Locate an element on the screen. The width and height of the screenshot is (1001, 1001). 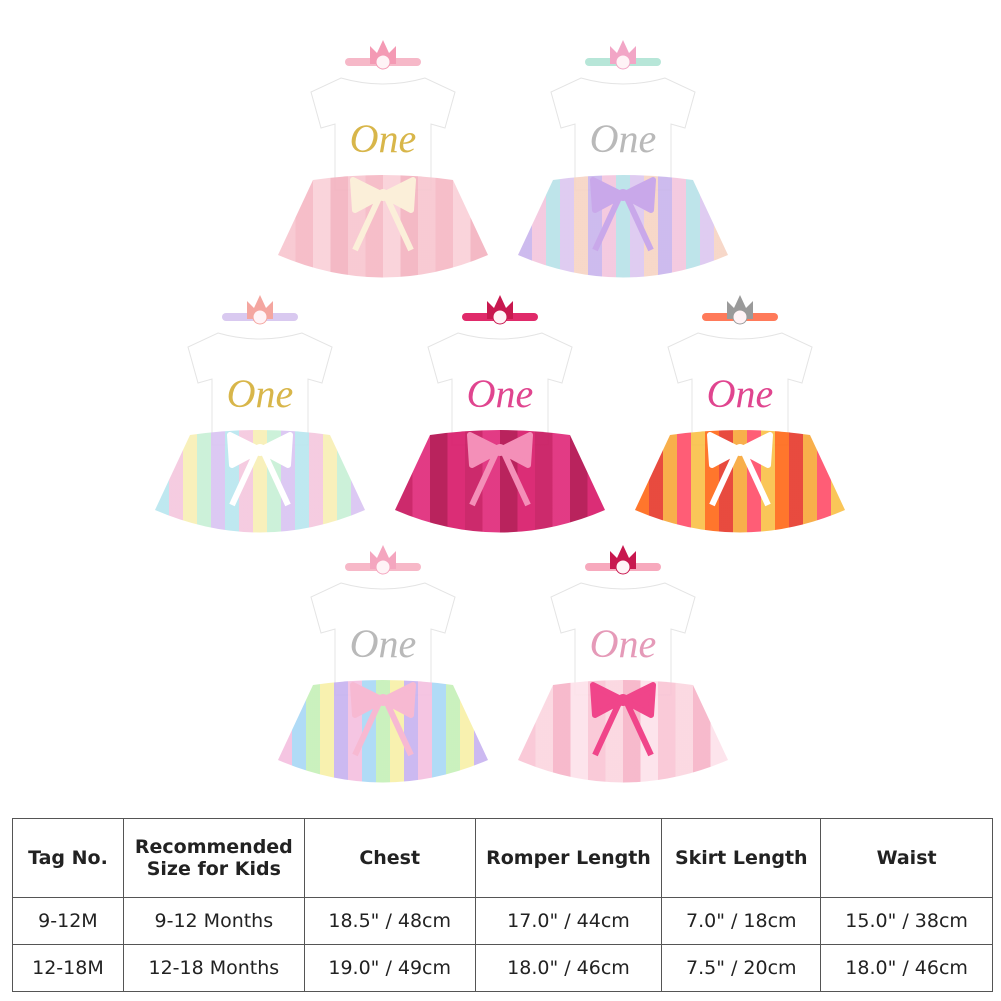
table-cell: 7.5" / 20cm is located at coordinates (741, 968).